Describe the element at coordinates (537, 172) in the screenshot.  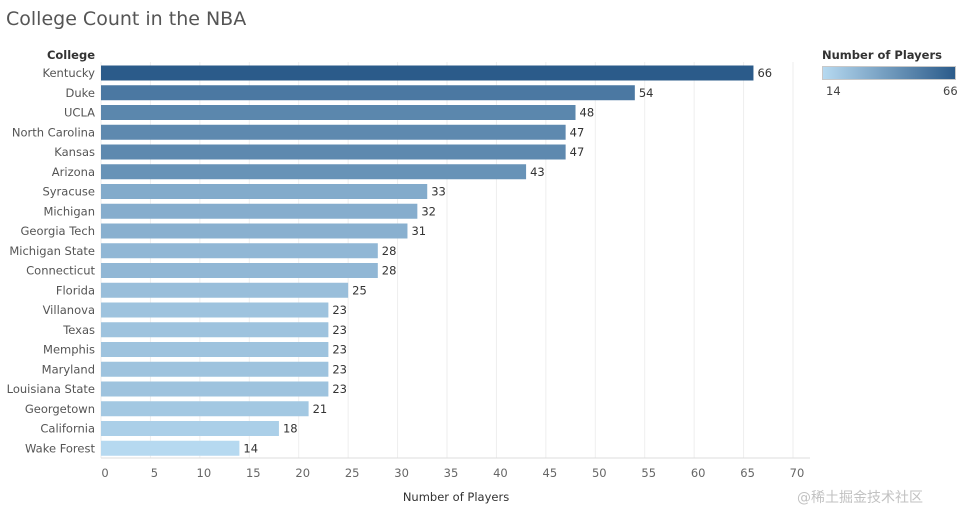
I see `value-label: 43` at that location.